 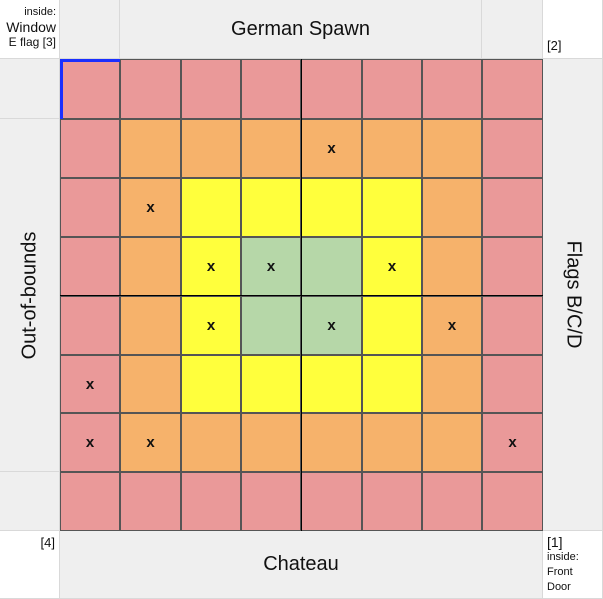 I want to click on bottom-label-text: Chateau, so click(x=301, y=564).